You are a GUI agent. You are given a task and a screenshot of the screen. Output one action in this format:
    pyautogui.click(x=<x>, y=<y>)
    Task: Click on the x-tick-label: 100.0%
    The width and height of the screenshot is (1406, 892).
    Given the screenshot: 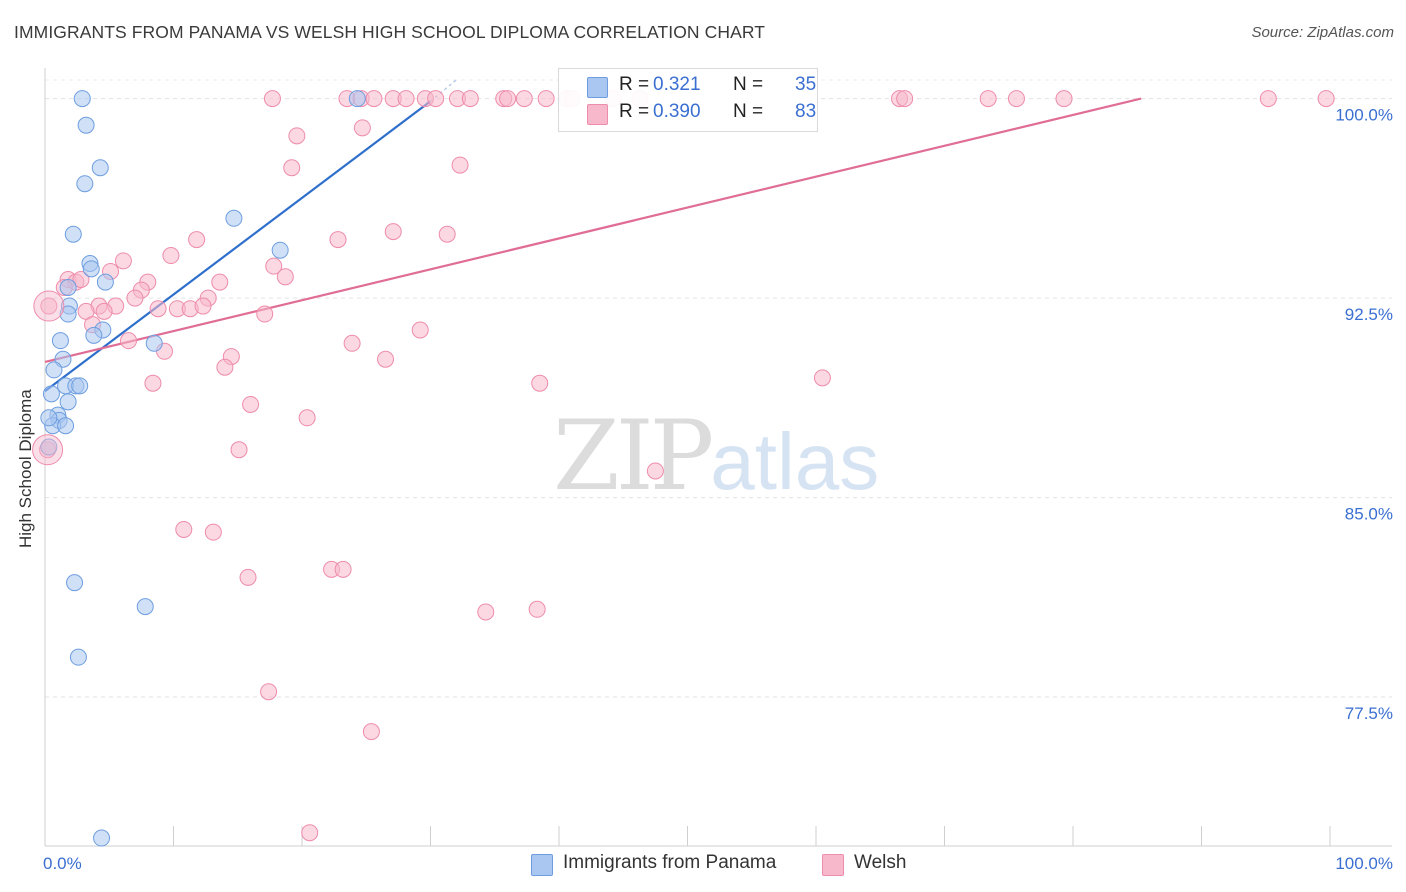 What is the action you would take?
    pyautogui.click(x=1364, y=863)
    